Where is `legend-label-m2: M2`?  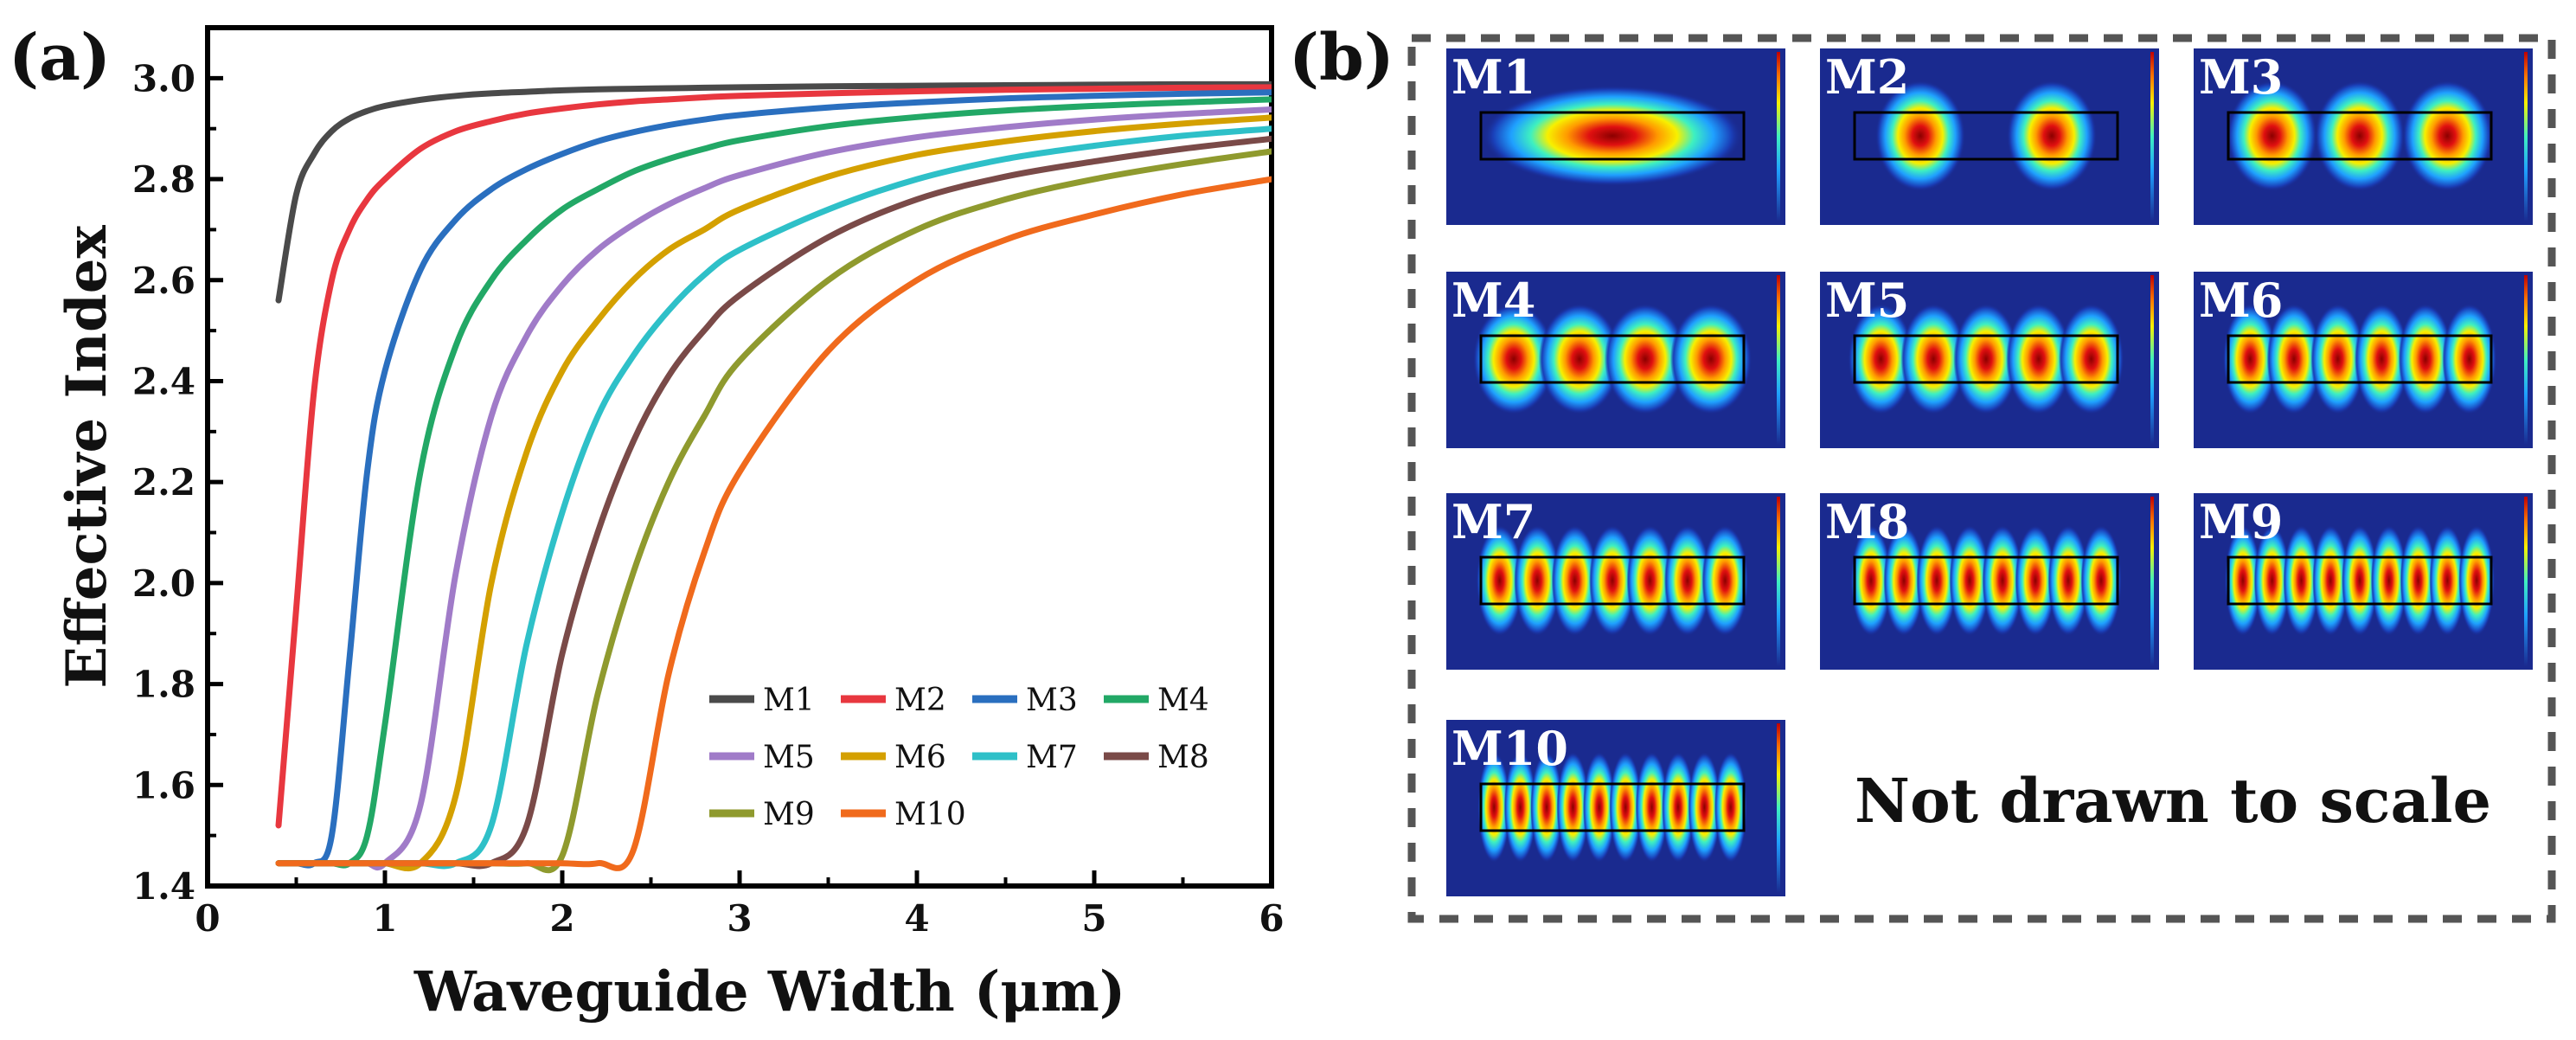 legend-label-m2: M2 is located at coordinates (920, 700).